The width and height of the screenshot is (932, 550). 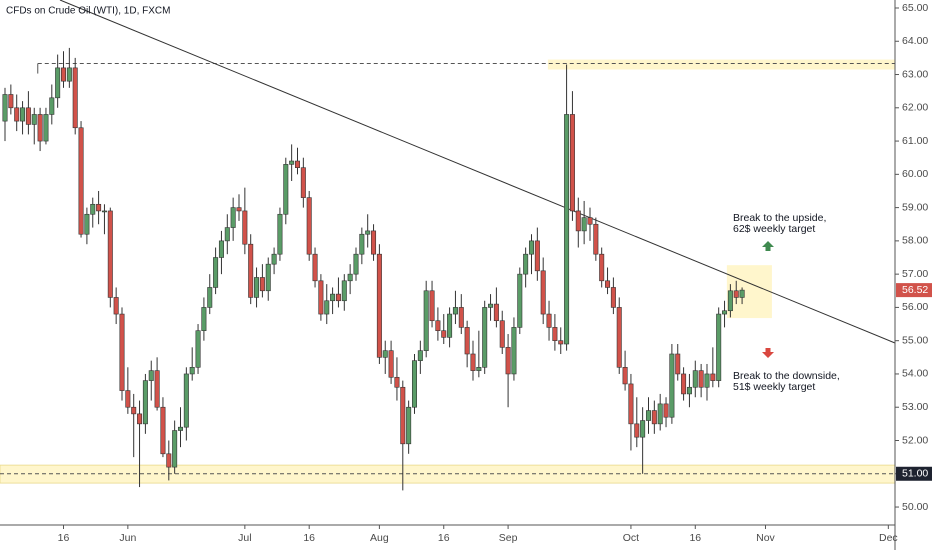 I want to click on y-tick-label: 50.00, so click(x=915, y=507).